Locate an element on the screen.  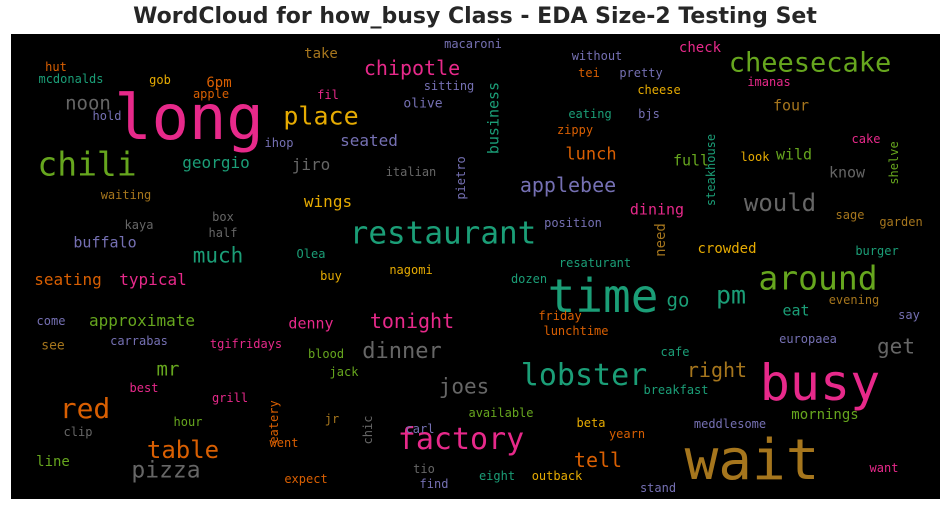
word-eating: eating is located at coordinates (590, 114).